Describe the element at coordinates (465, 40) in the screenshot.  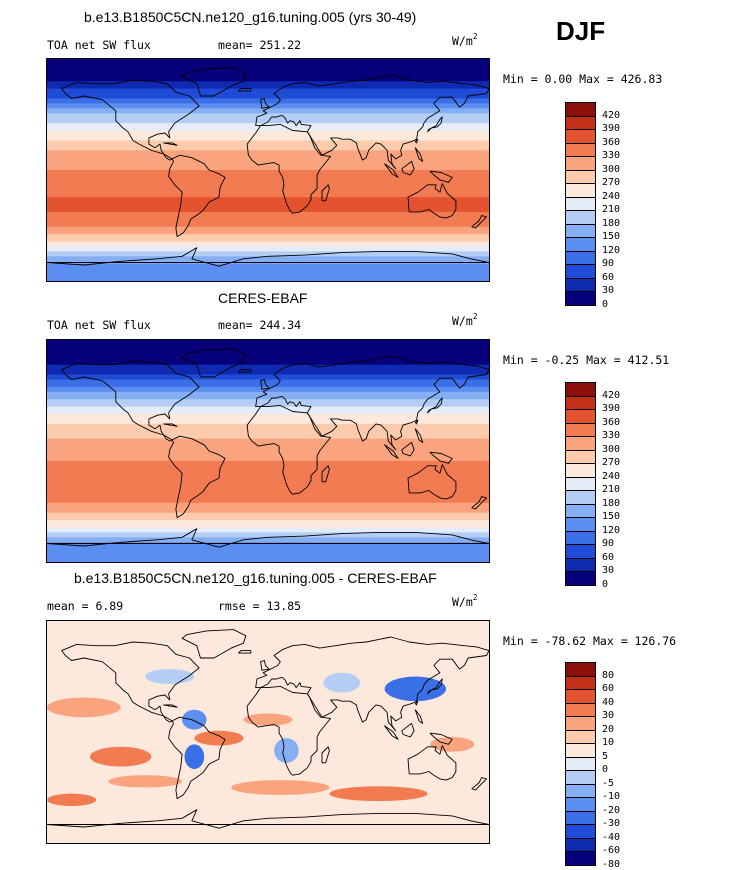
I see `panel-1-units: W/m2` at that location.